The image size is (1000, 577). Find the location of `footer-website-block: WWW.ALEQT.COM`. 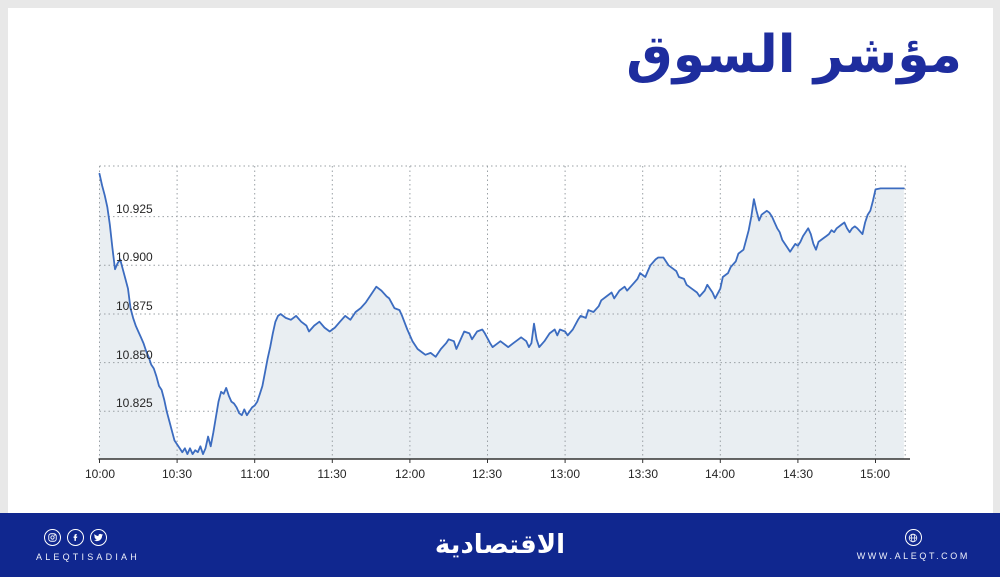

footer-website-block: WWW.ALEQT.COM is located at coordinates (913, 545).